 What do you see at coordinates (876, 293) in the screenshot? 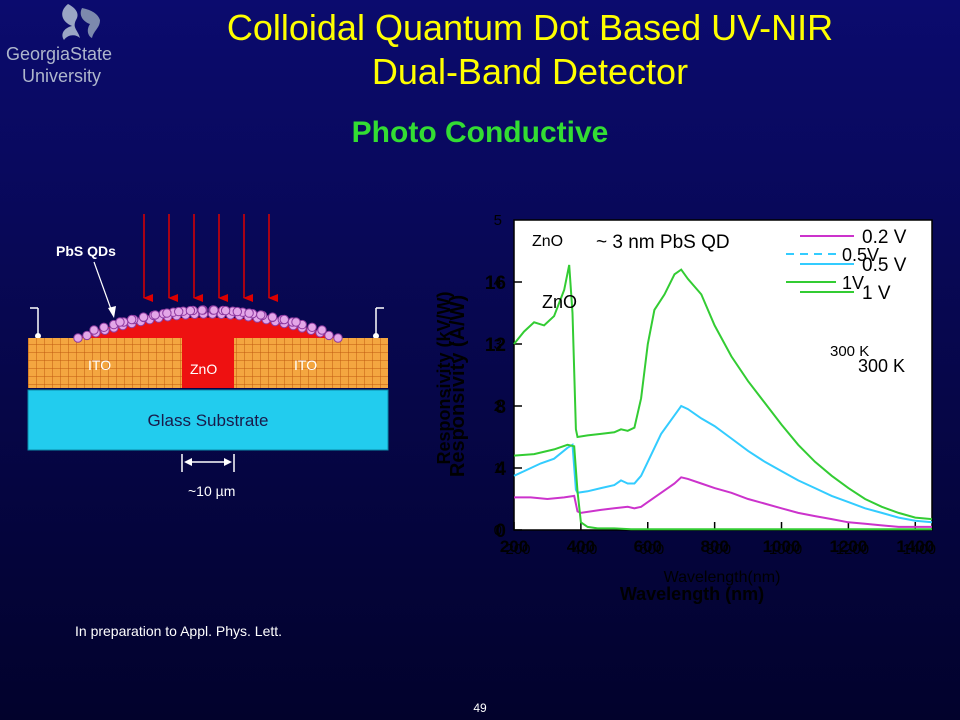
I see `legend-label: 1 V` at bounding box center [876, 293].